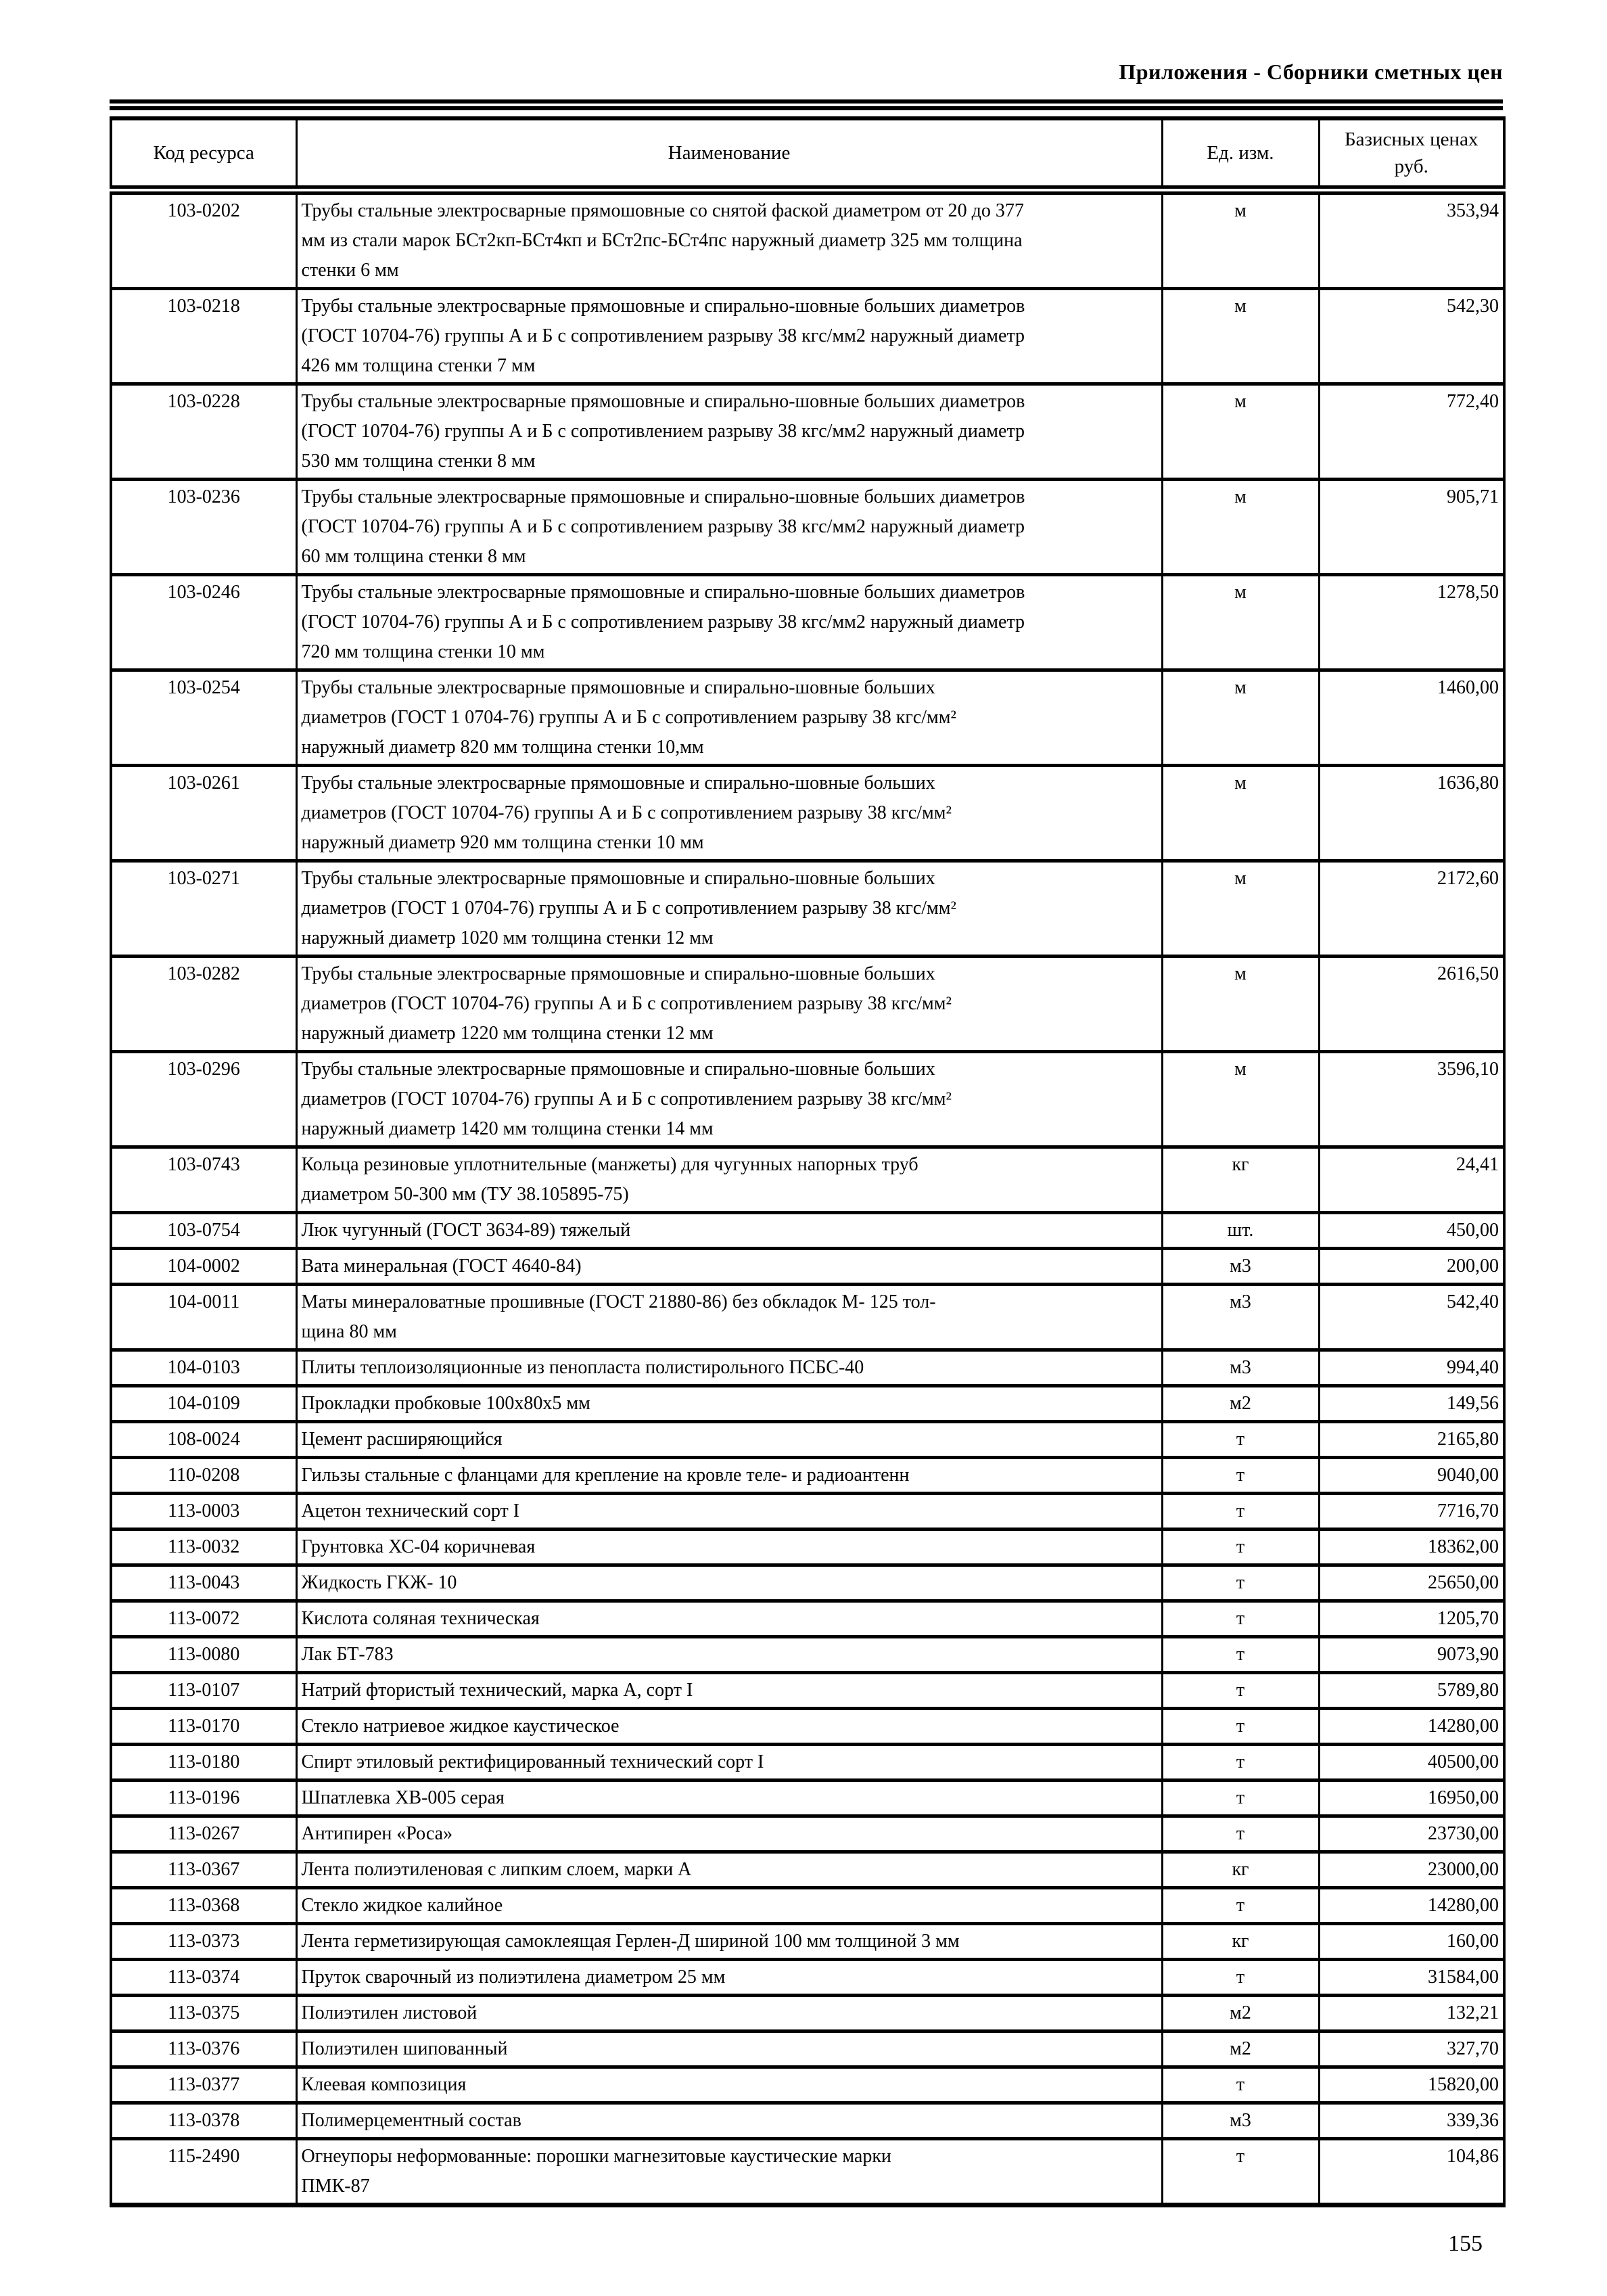 Image resolution: width=1607 pixels, height=2296 pixels. I want to click on cell-code: 113-0378, so click(204, 2120).